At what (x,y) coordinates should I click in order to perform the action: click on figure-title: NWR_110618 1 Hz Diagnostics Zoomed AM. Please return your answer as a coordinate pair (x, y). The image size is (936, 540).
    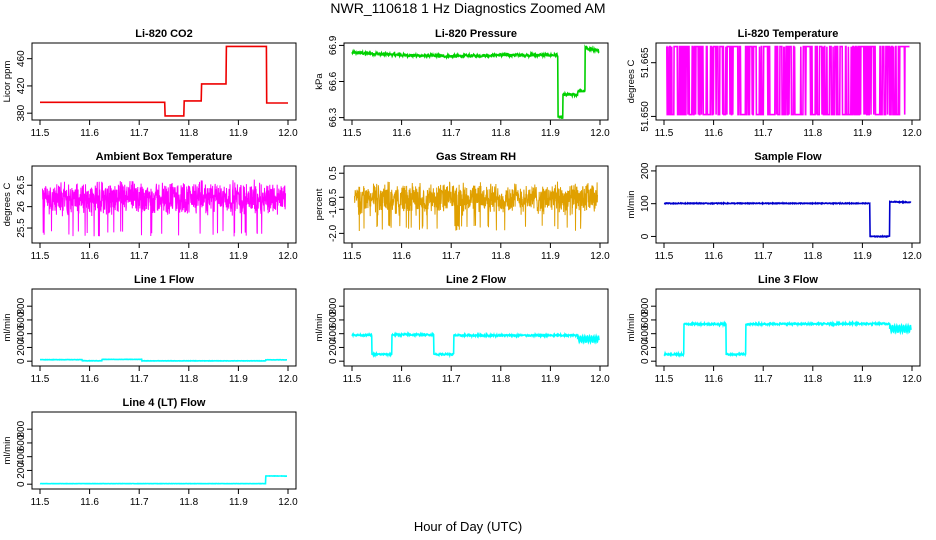
    Looking at the image, I should click on (467, 8).